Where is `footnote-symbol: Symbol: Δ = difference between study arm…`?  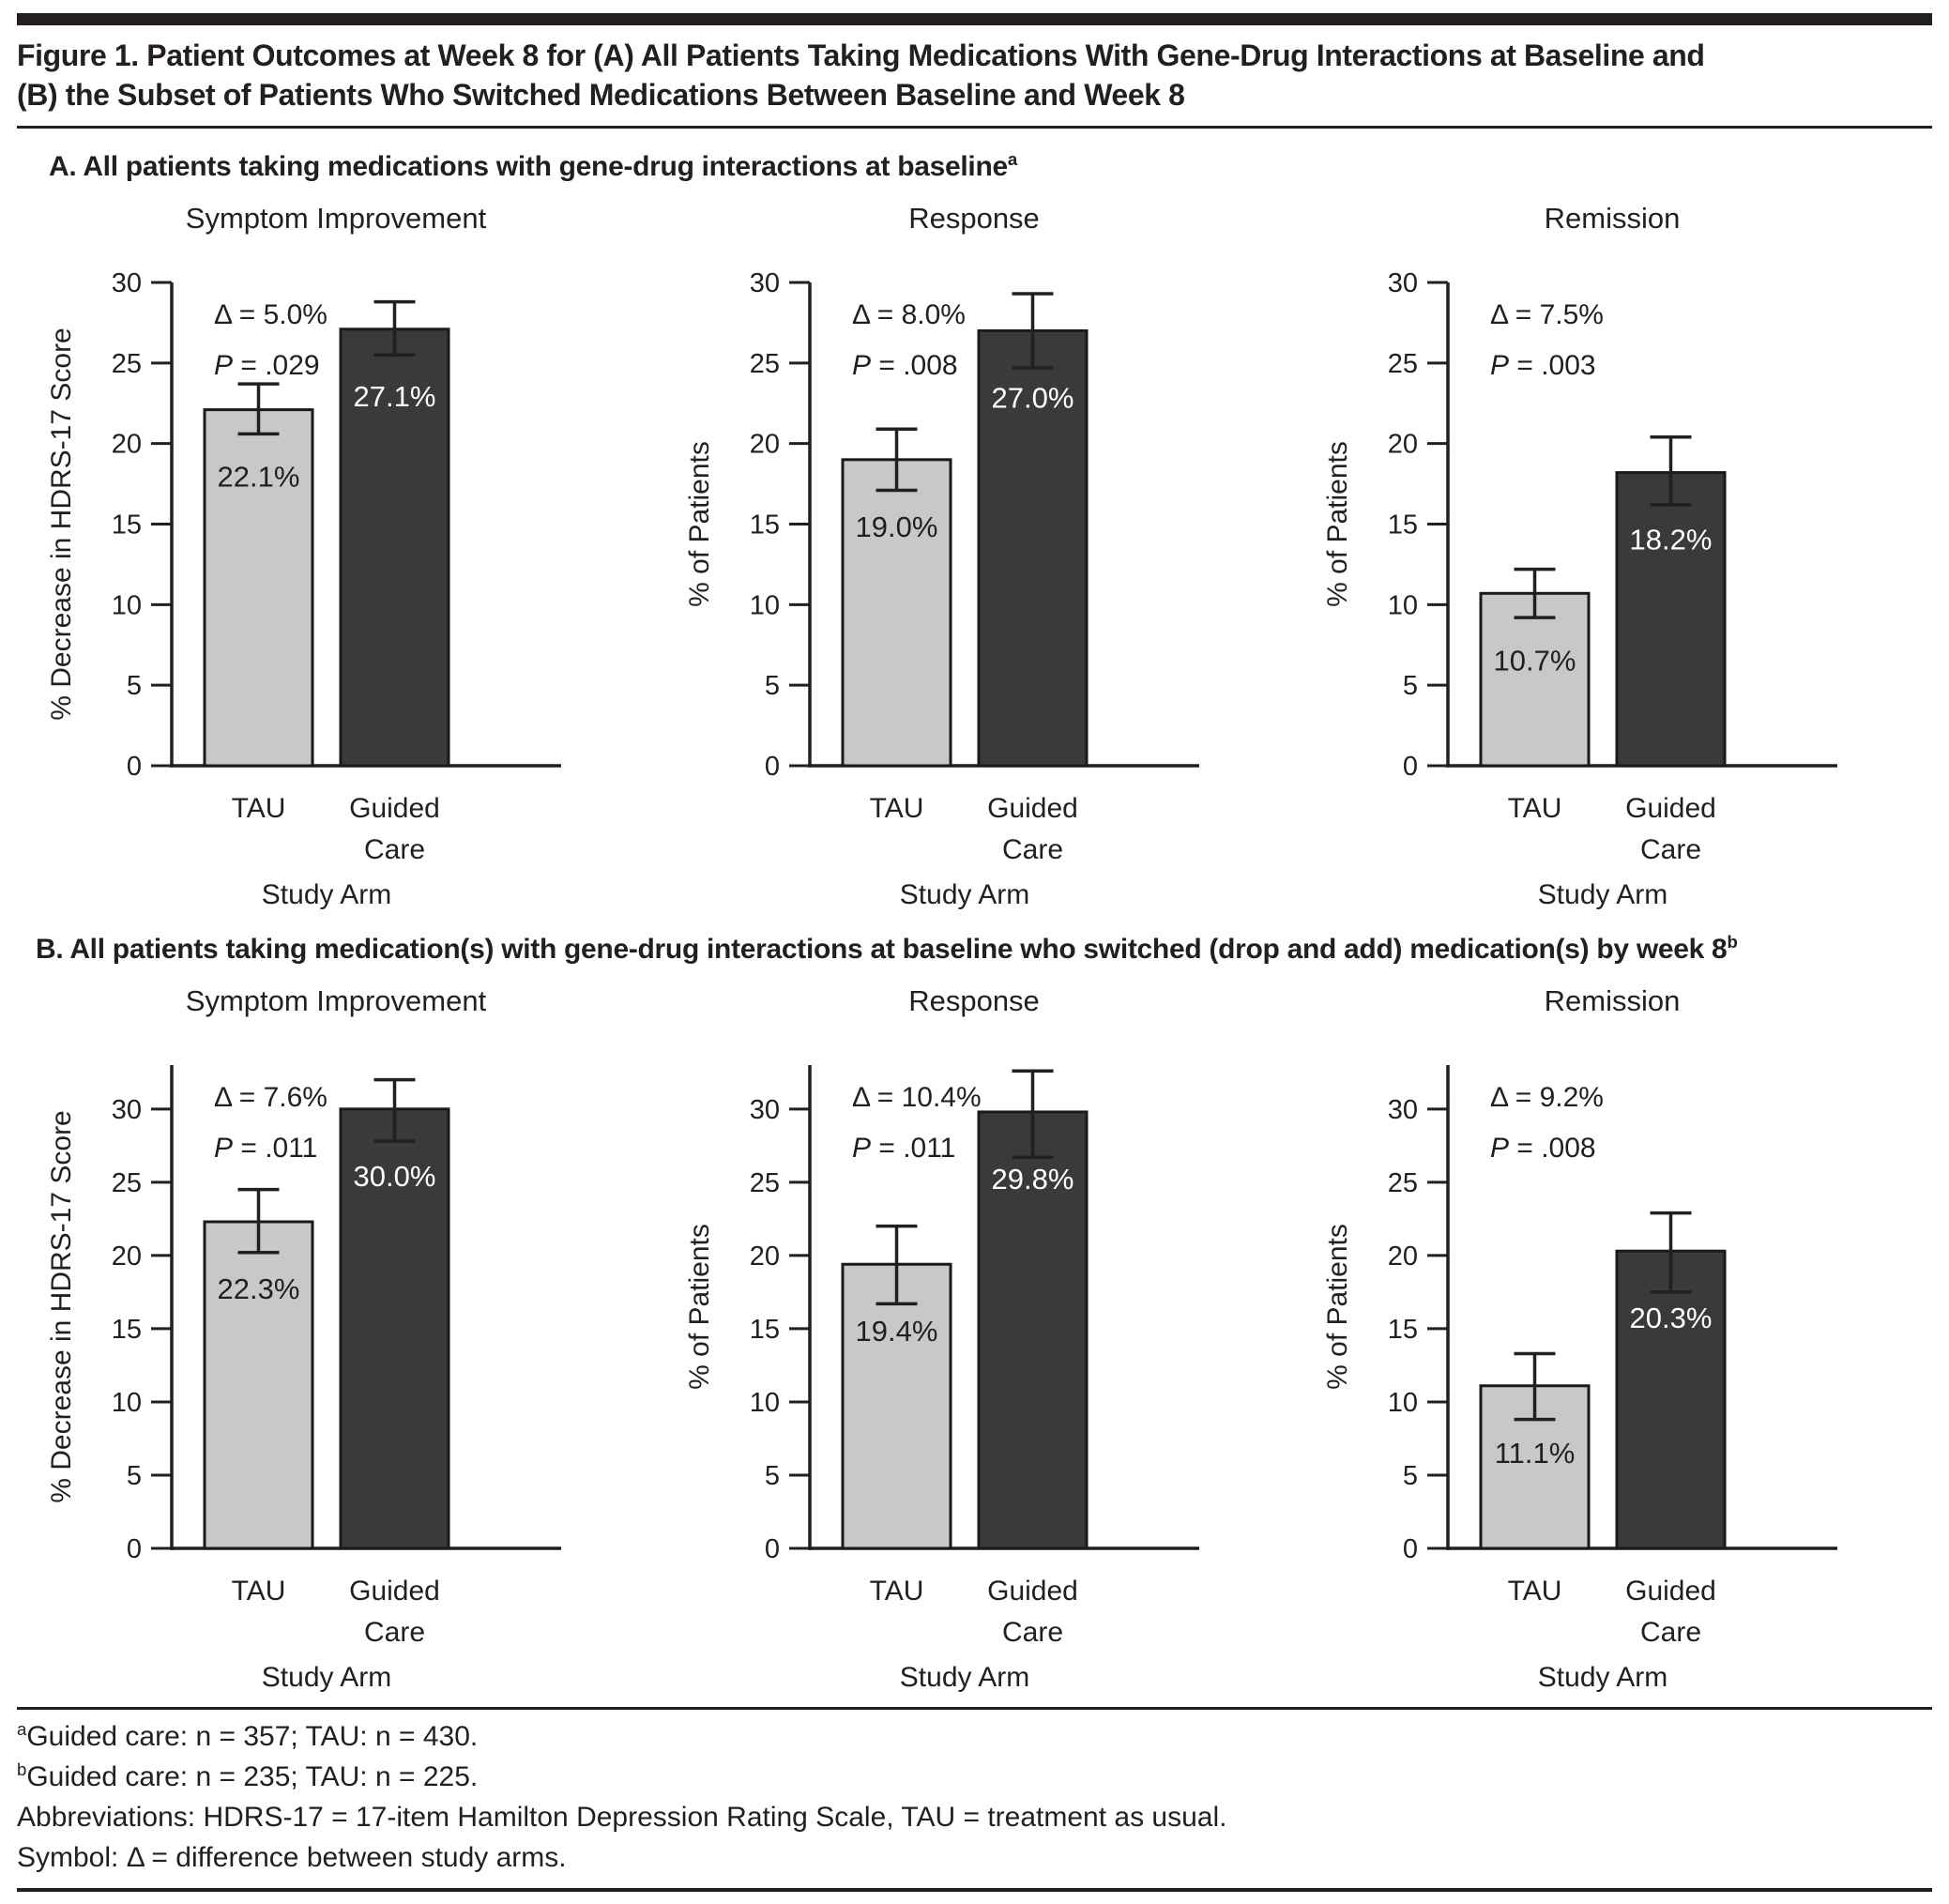 footnote-symbol: Symbol: Δ = difference between study arm… is located at coordinates (292, 1857).